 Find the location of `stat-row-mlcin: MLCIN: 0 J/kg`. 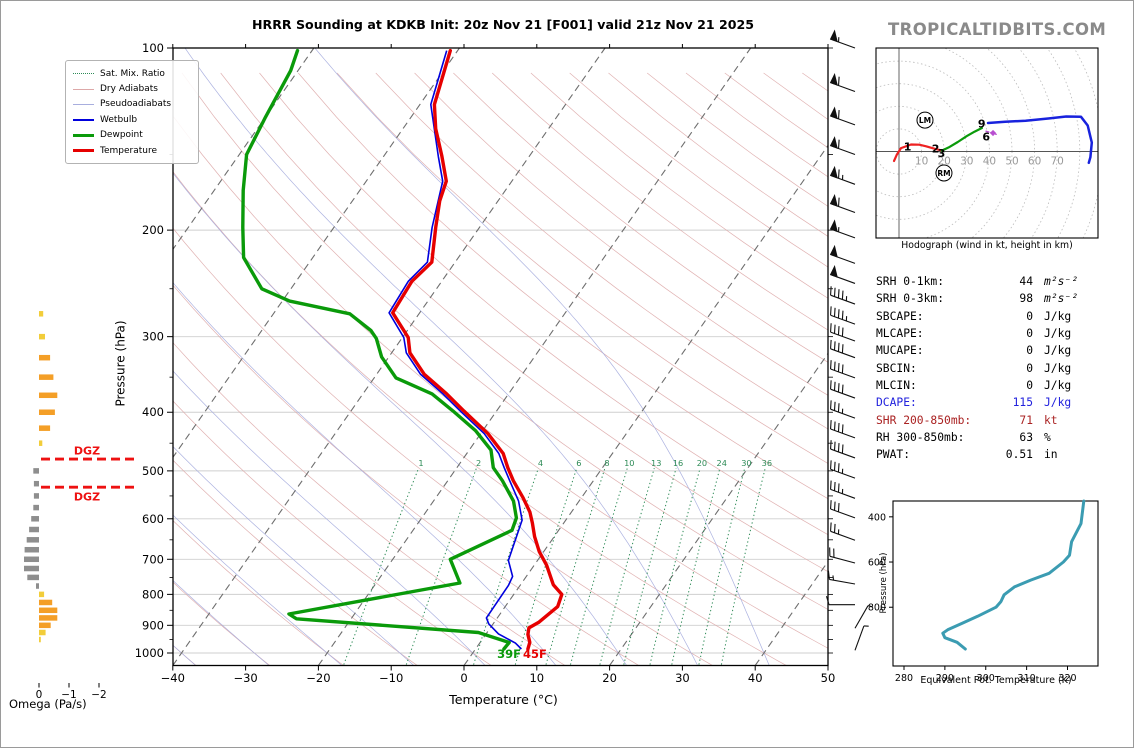

stat-row-mlcin: MLCIN: 0 J/kg is located at coordinates (989, 385).